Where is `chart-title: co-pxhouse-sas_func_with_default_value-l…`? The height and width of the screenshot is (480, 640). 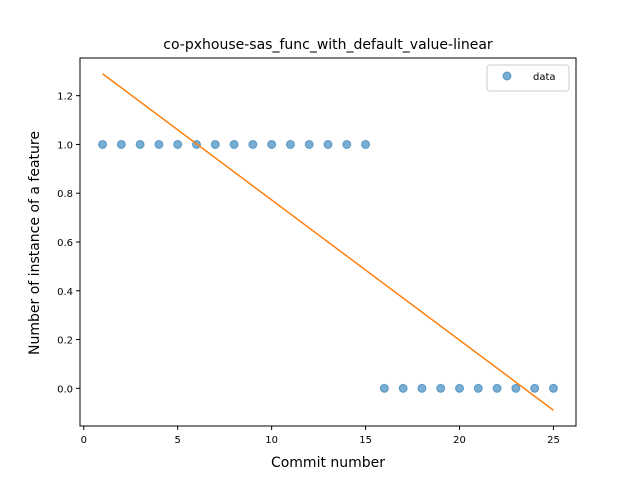
chart-title: co-pxhouse-sas_func_with_default_value-l… is located at coordinates (328, 45).